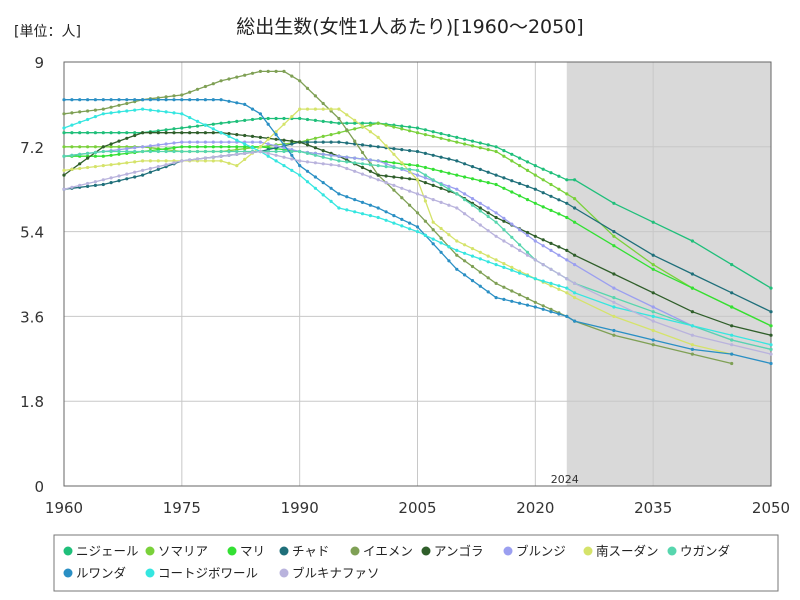  Describe the element at coordinates (621, 551) in the screenshot. I see `legend-item: 南スーダン` at that location.